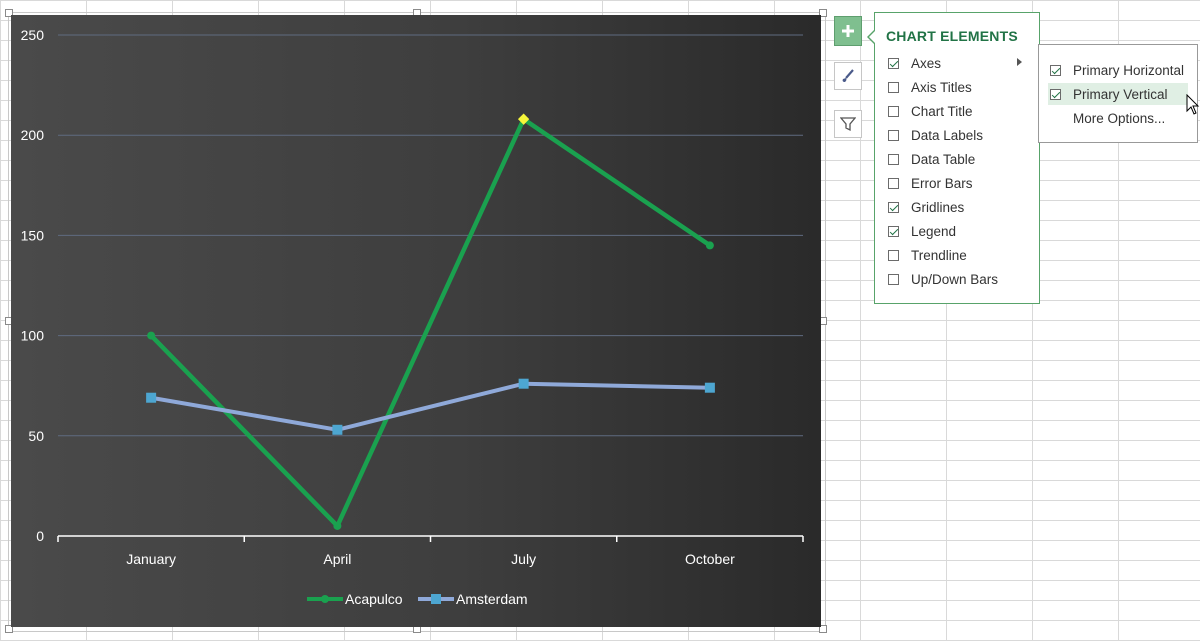 This screenshot has height=641, width=1200. I want to click on chart-element-gridlines: Gridlines, so click(963, 207).